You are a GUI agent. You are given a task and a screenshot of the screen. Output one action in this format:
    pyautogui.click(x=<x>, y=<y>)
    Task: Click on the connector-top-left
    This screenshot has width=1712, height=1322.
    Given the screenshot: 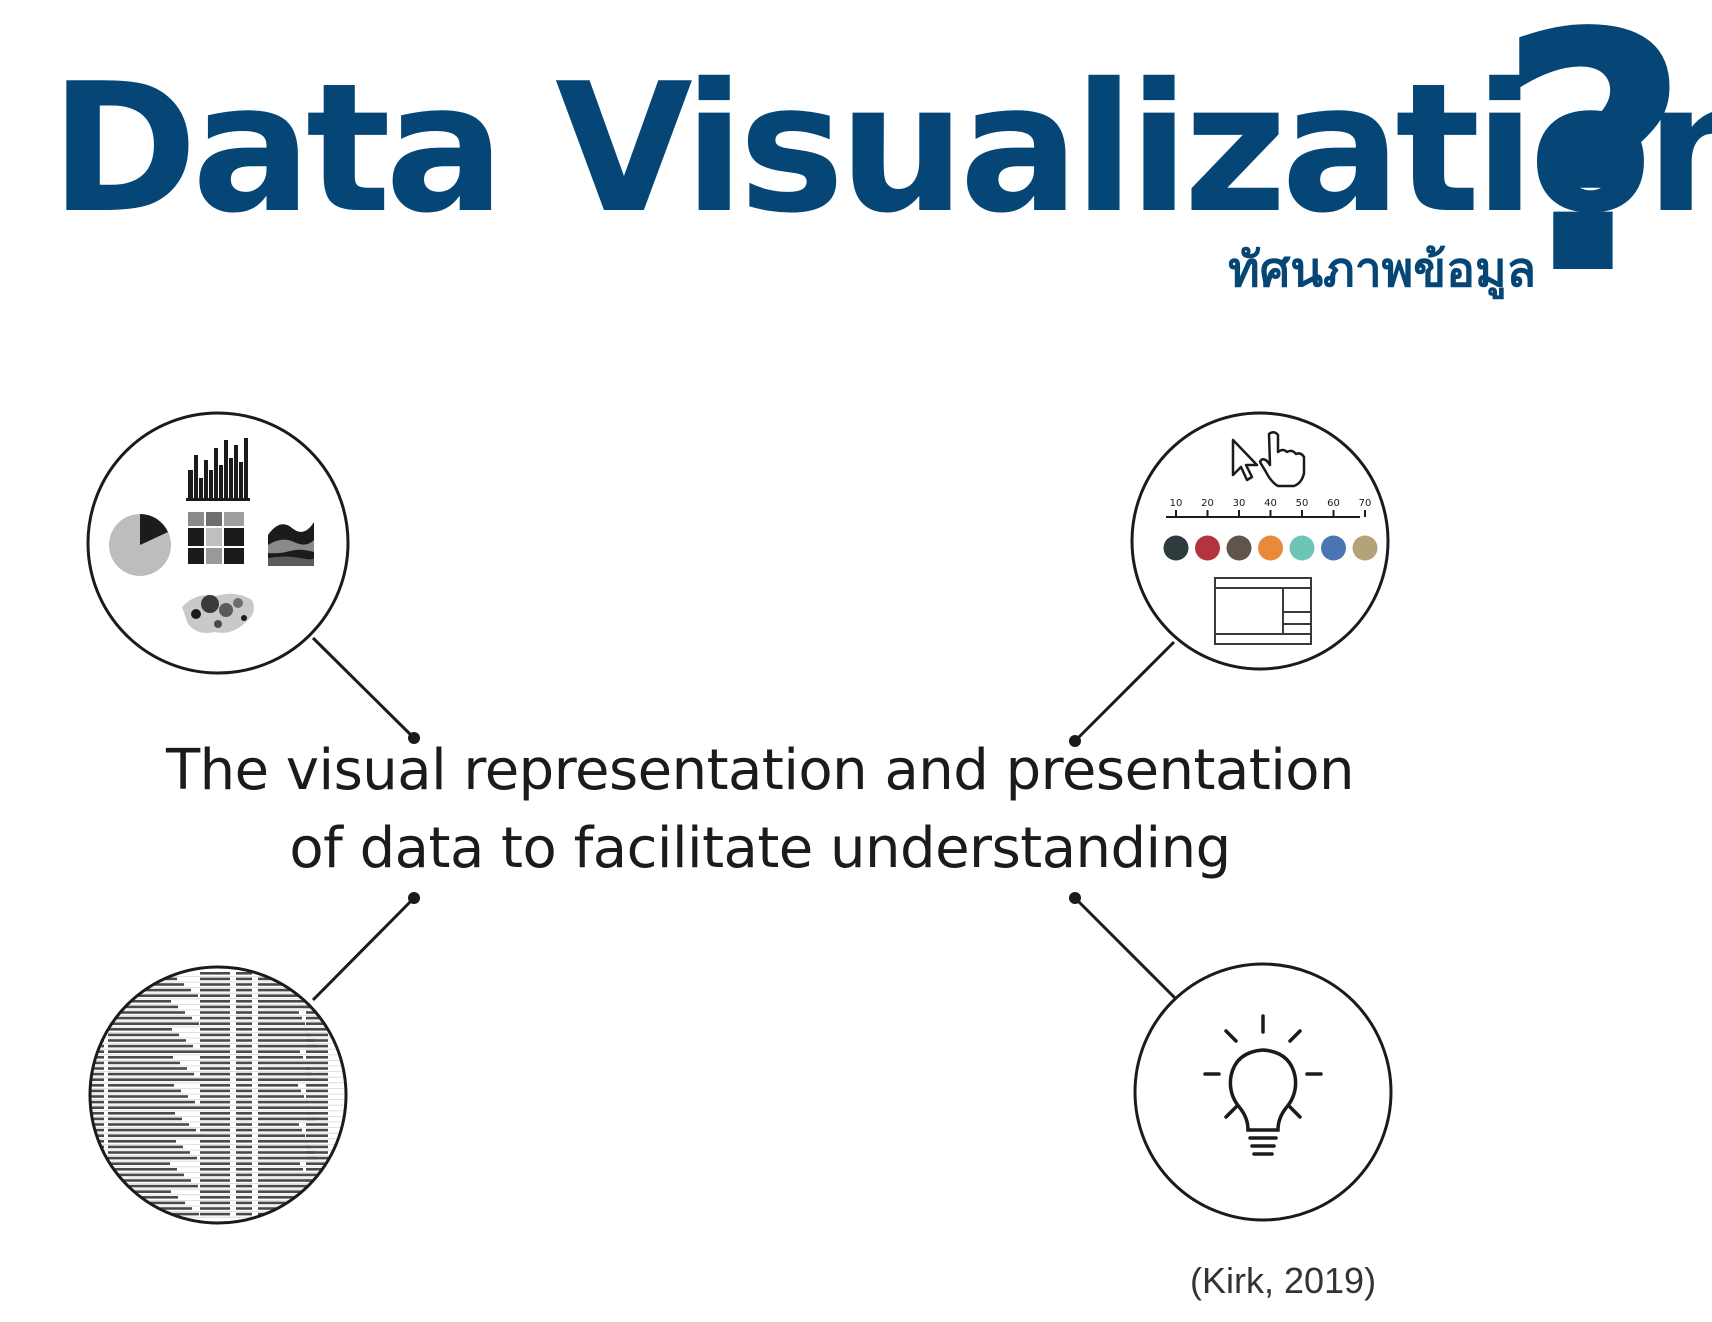 What is the action you would take?
    pyautogui.click(x=363, y=688)
    